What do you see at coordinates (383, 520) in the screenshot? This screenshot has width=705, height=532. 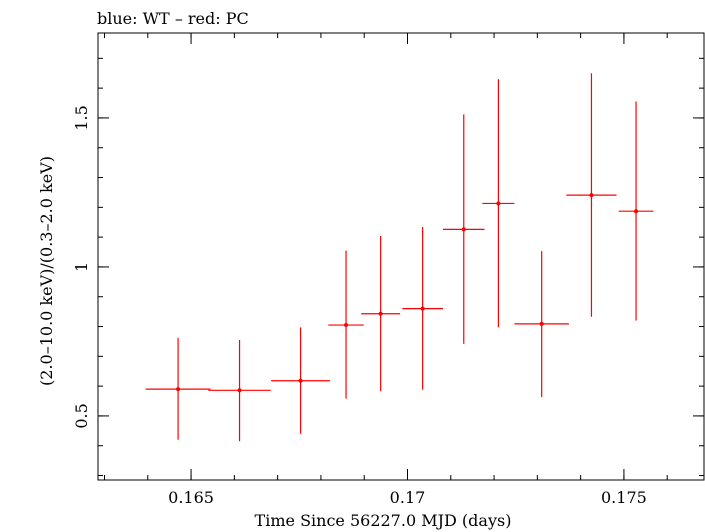 I see `x-axis-label: Time Since 56227.0 MJD (days)` at bounding box center [383, 520].